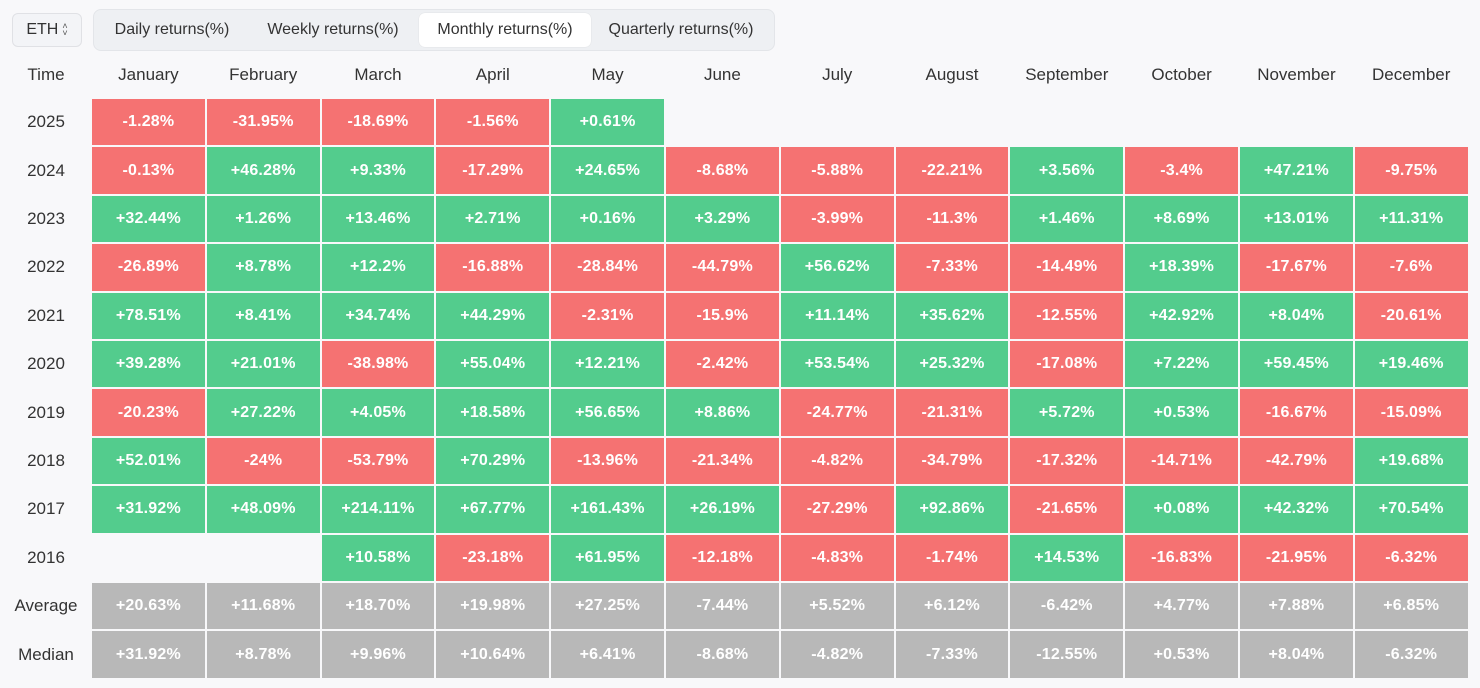 This screenshot has width=1480, height=688. I want to click on return-cell: -44.79%, so click(722, 267).